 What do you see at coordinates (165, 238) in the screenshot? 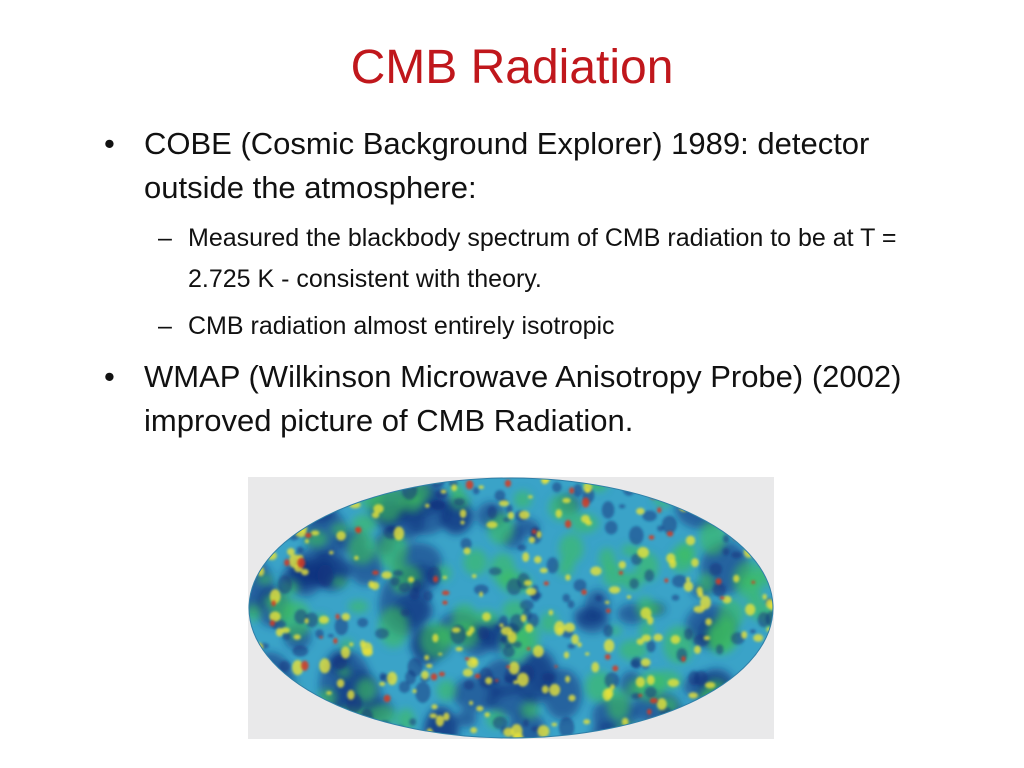
I see `dash-glyph: –` at bounding box center [165, 238].